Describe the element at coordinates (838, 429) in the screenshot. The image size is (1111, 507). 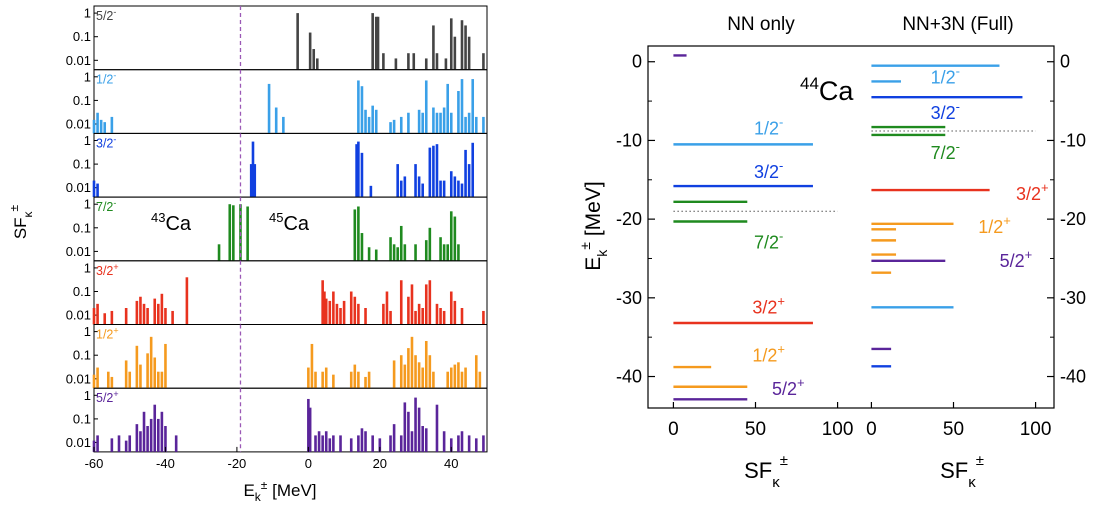
I see `x-tick-label: 100` at that location.